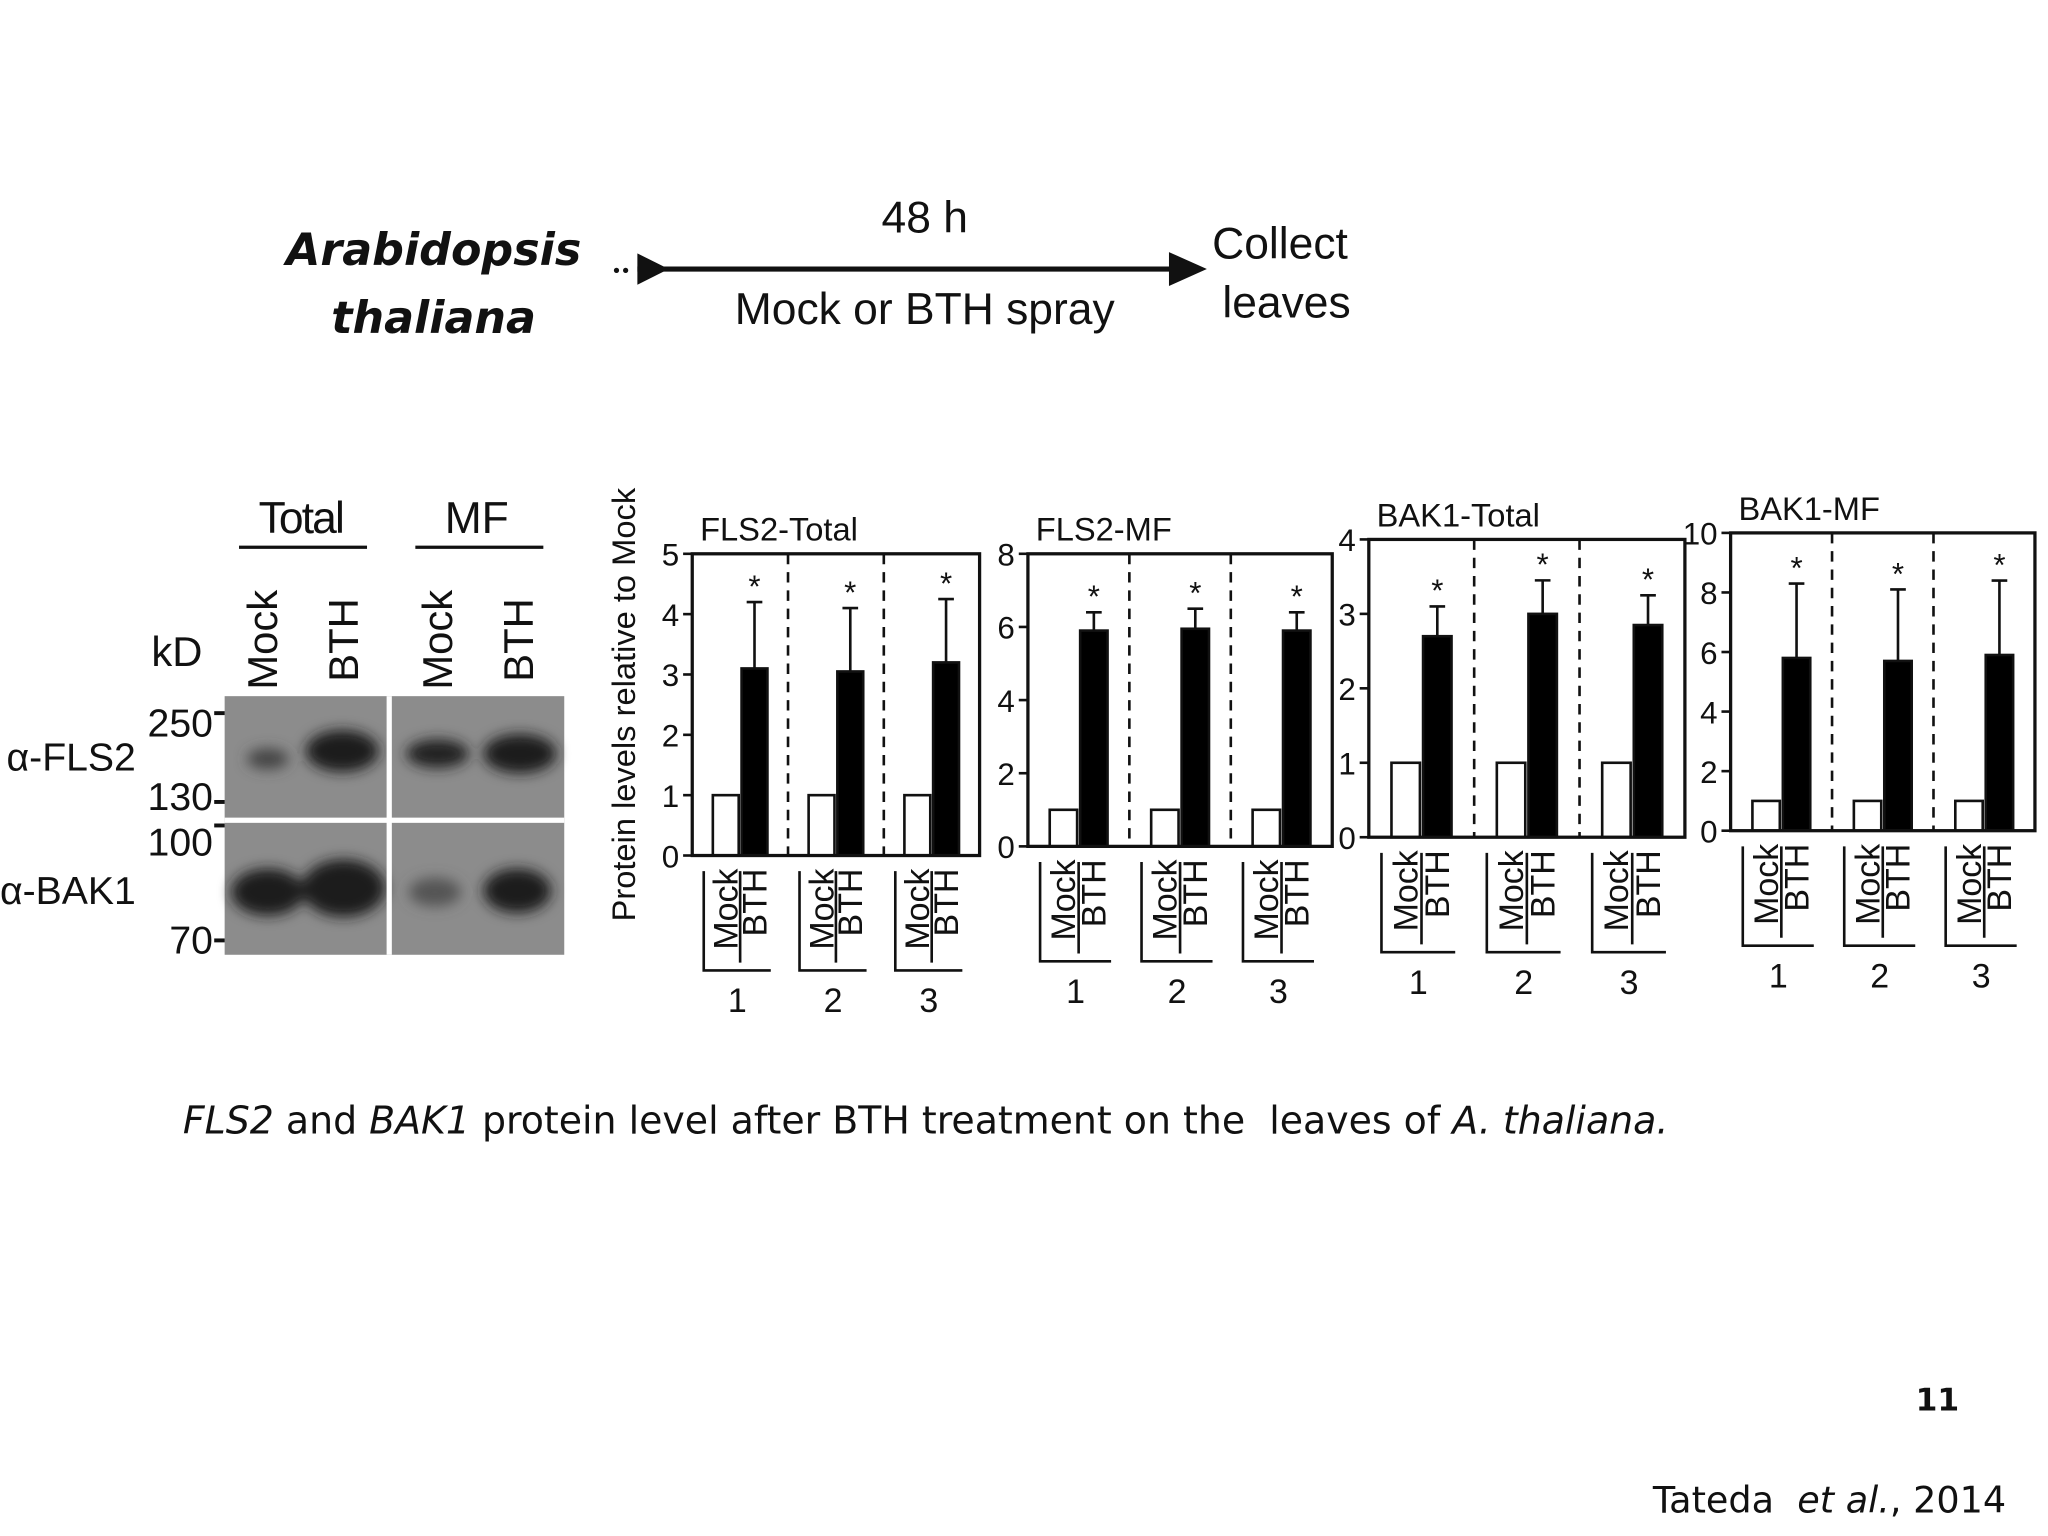 This screenshot has height=1536, width=2048. Describe the element at coordinates (1948, 1499) in the screenshot. I see `text-run: , 2014` at that location.